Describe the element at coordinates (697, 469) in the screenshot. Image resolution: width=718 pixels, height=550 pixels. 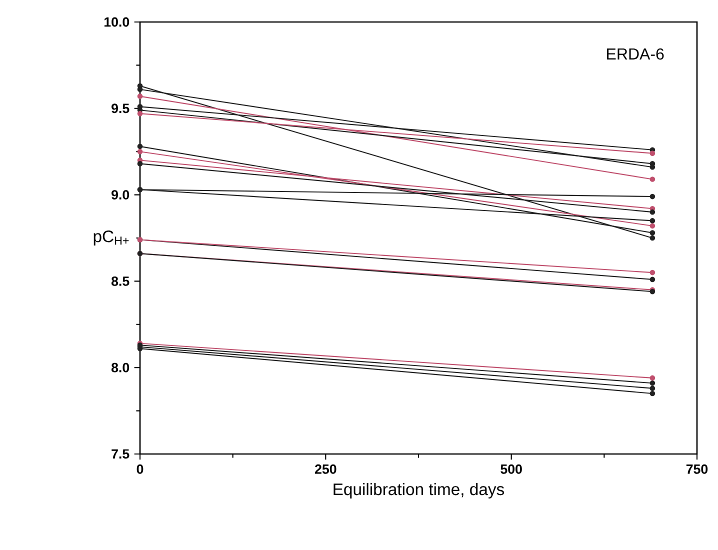
I see `x-tick-label: 750` at that location.